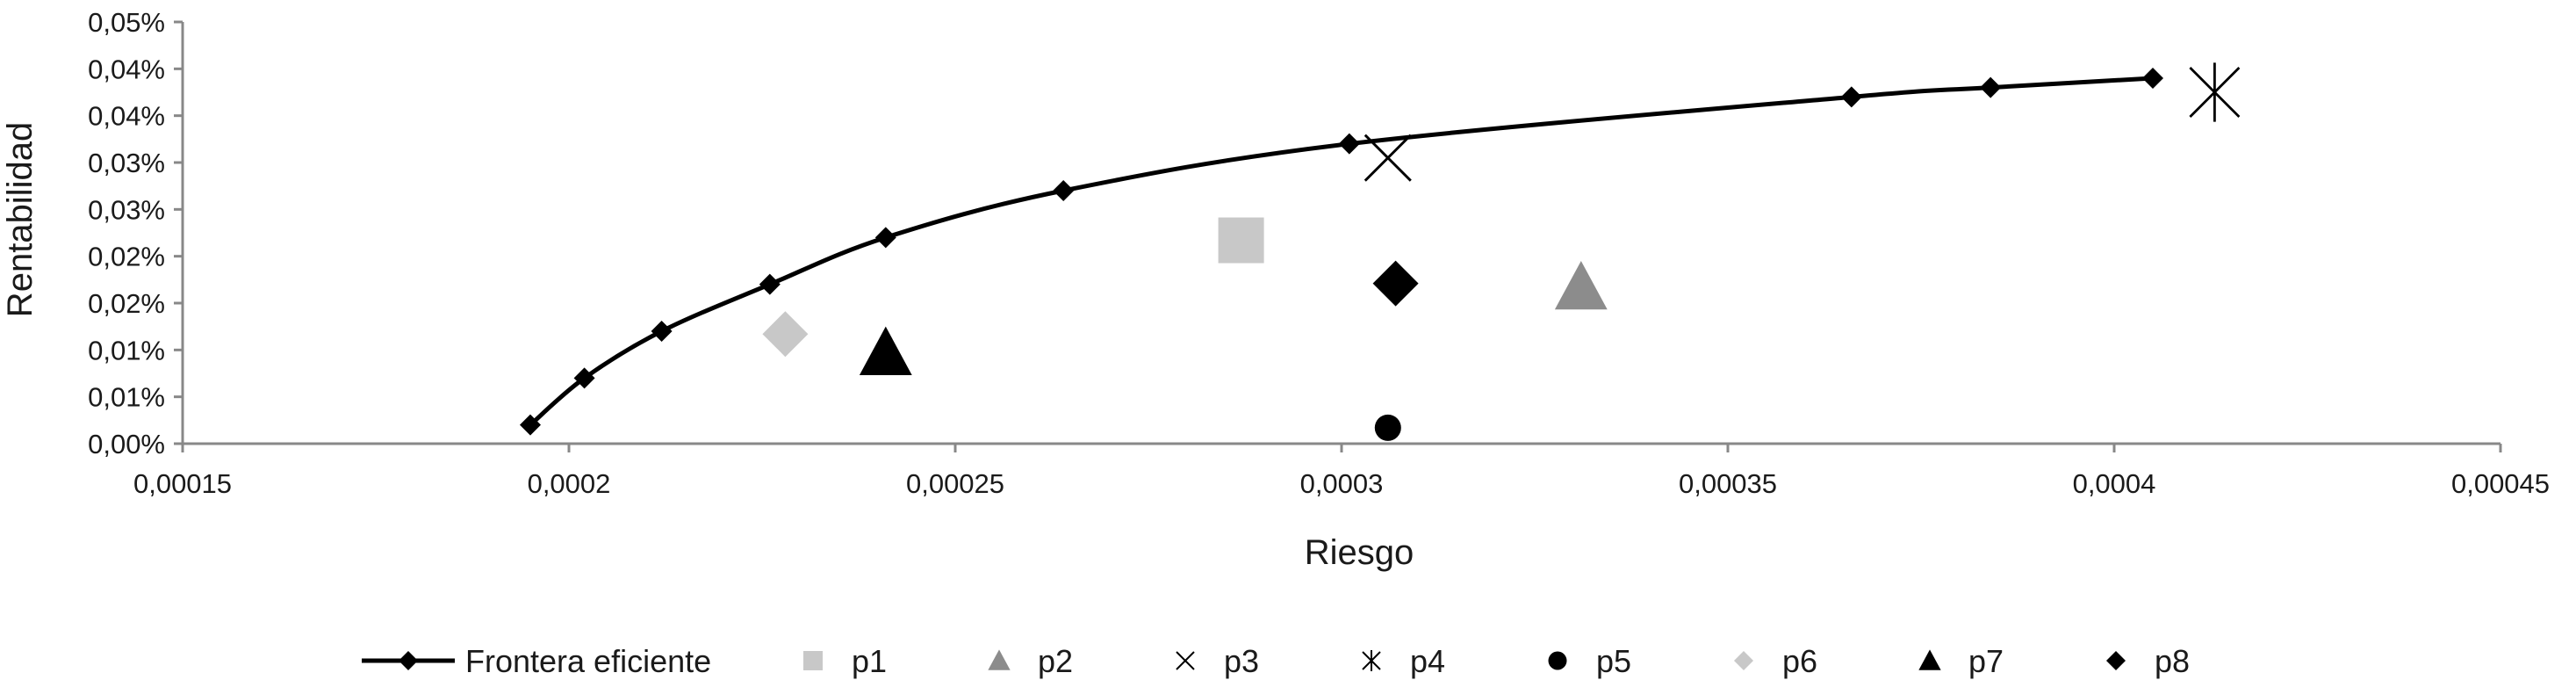 This screenshot has height=680, width=2576. What do you see at coordinates (1613, 661) in the screenshot?
I see `legend-label-p5: p5` at bounding box center [1613, 661].